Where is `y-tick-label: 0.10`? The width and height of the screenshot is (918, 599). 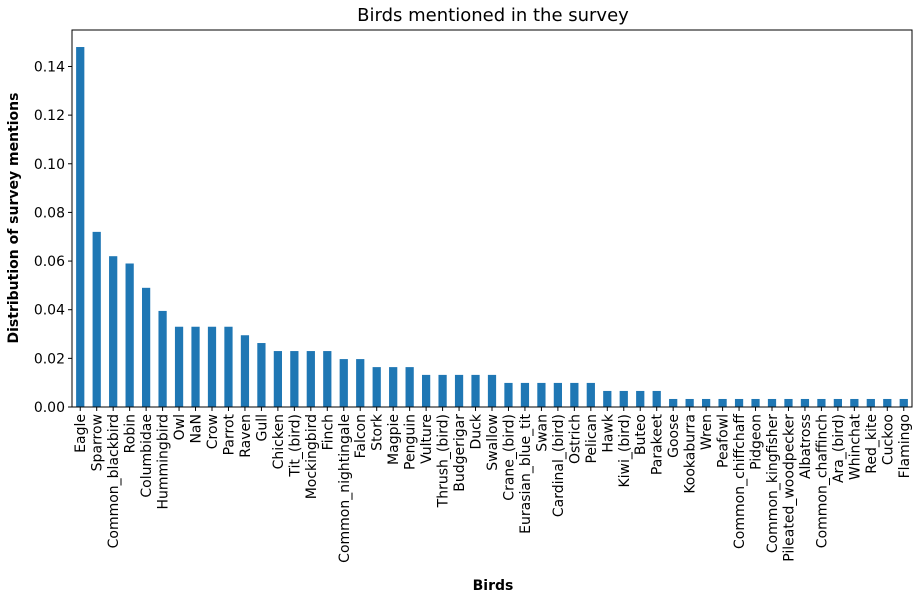 y-tick-label: 0.10 is located at coordinates (49, 165).